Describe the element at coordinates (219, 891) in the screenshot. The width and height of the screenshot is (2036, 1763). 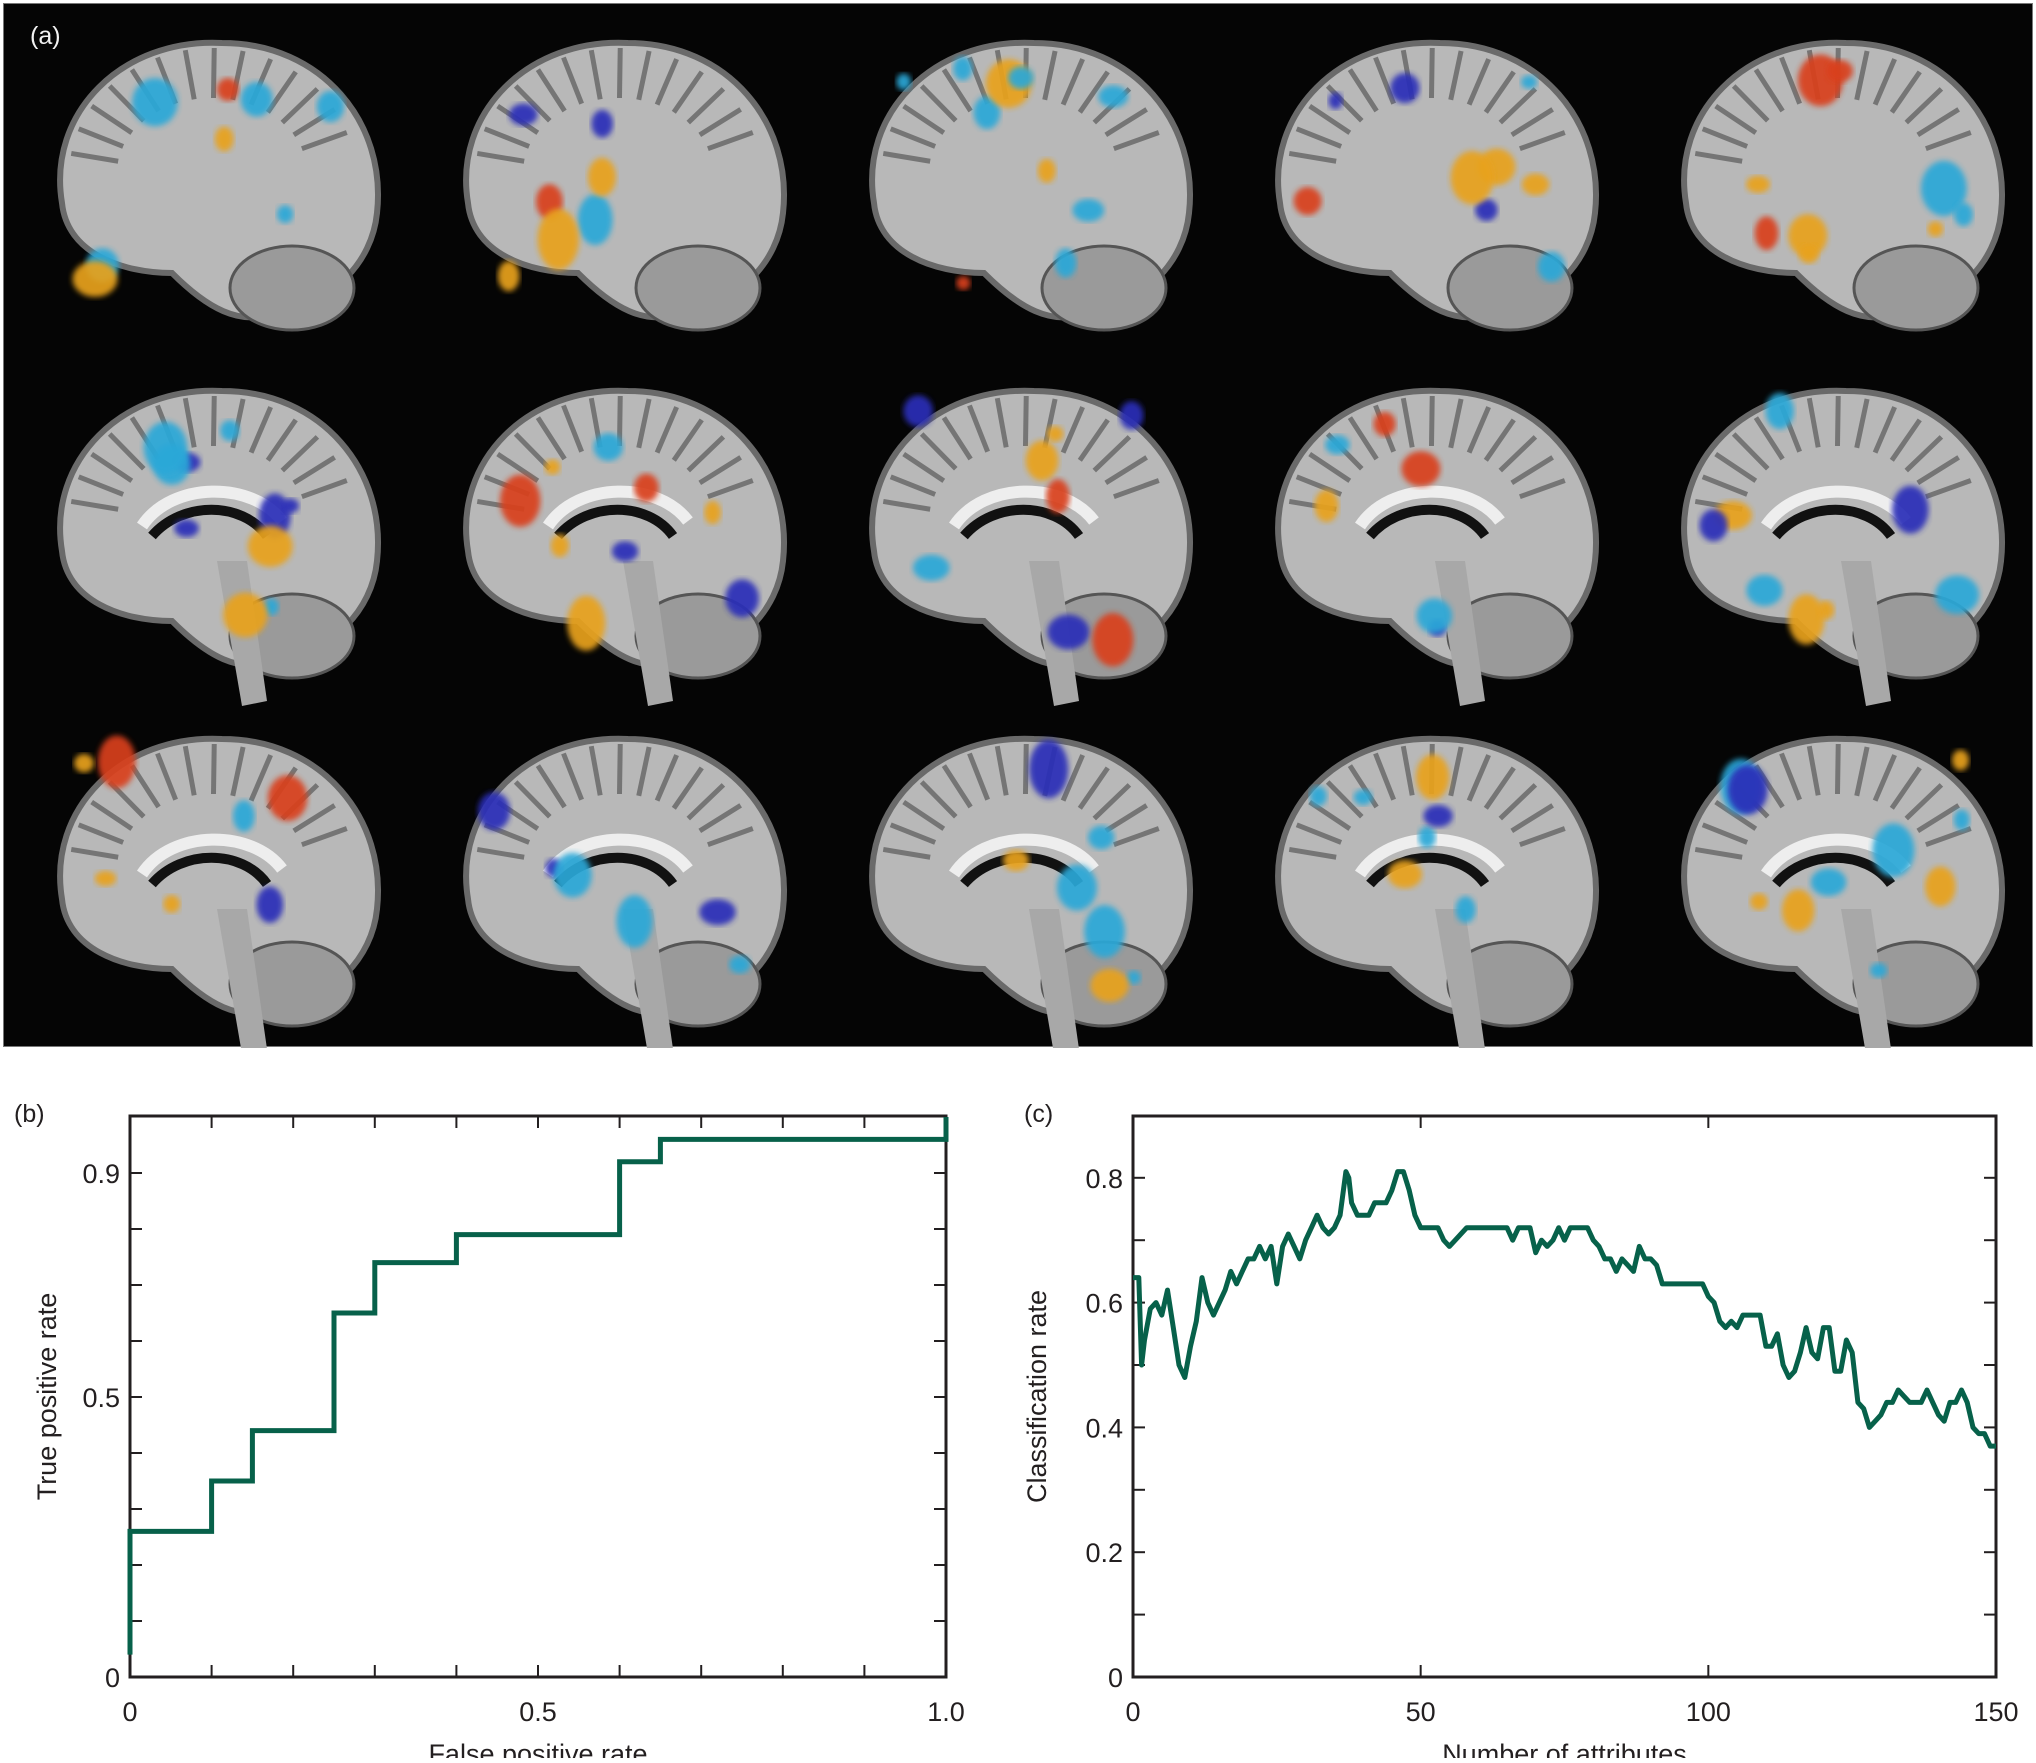
I see `brain-slice-r3-c1` at that location.